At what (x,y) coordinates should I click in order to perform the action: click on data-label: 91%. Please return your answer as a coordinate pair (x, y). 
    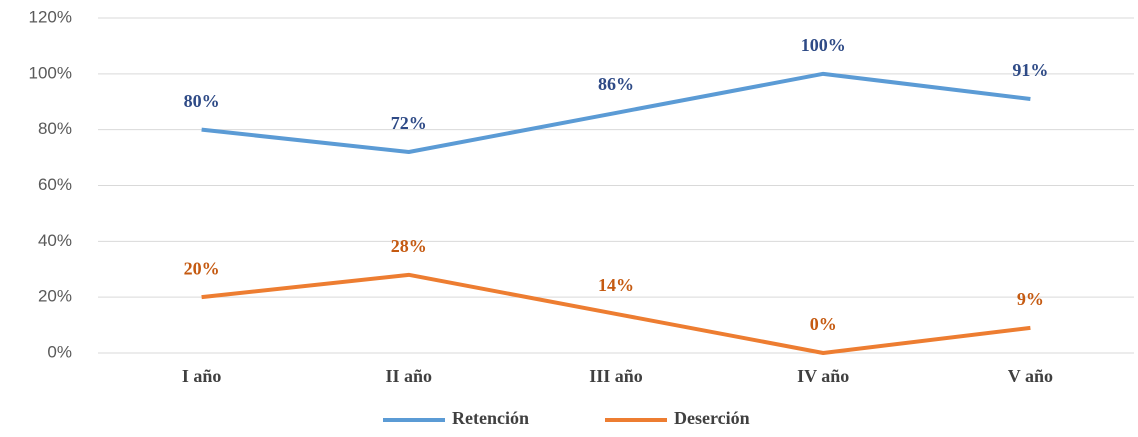
    Looking at the image, I should click on (1030, 70).